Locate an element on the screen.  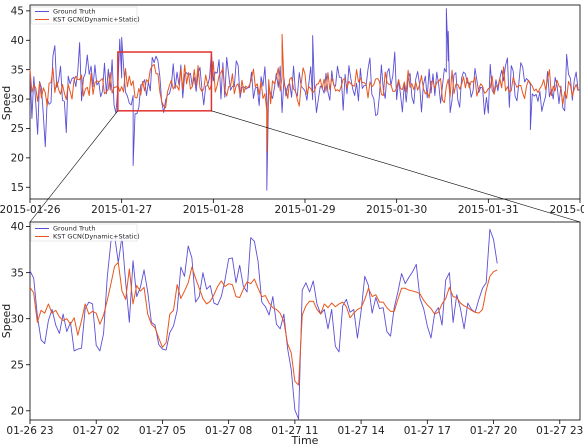
zoom-legend-label-kst-gcn: KST GCN(Dynamic+Static) is located at coordinates (96, 237).